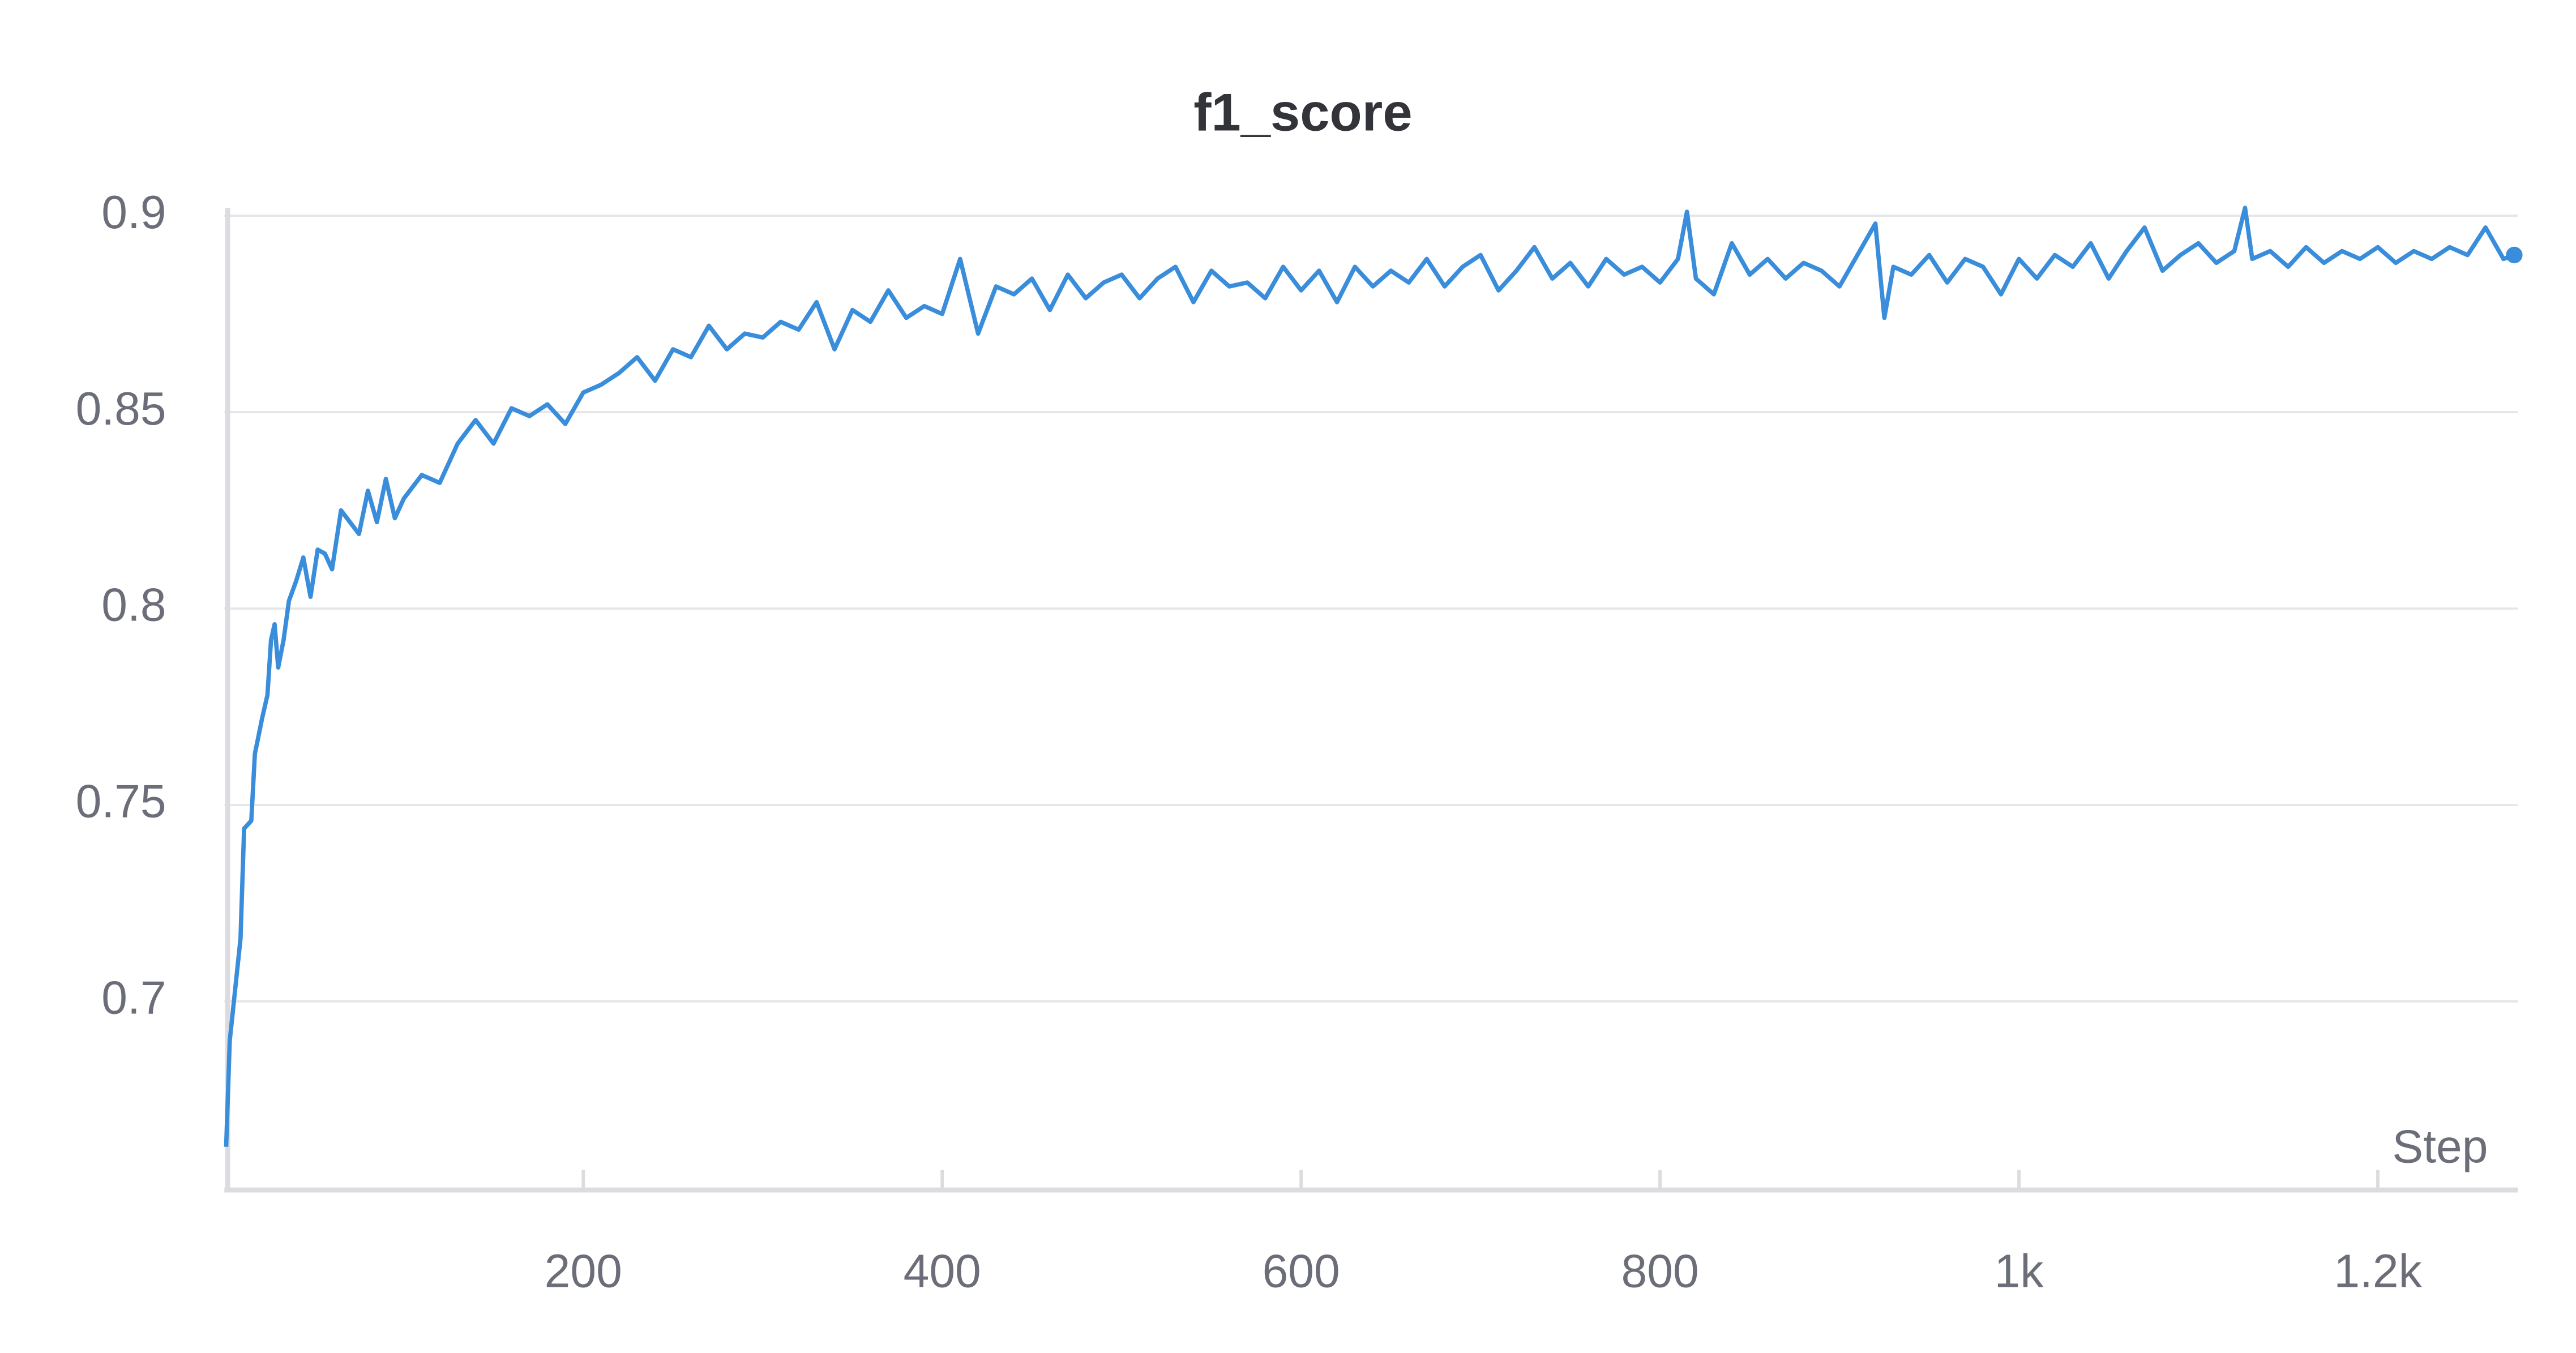 The image size is (2576, 1353). Describe the element at coordinates (1660, 1271) in the screenshot. I see `x-tick-label: 800` at that location.